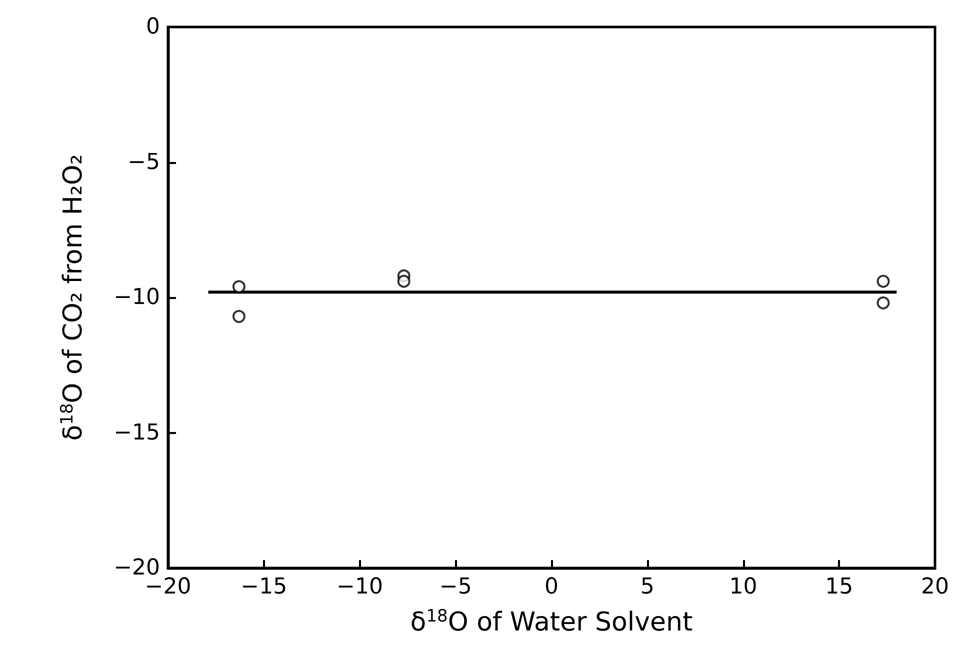 The width and height of the screenshot is (955, 660). I want to click on y-tick-label: −10, so click(137, 297).